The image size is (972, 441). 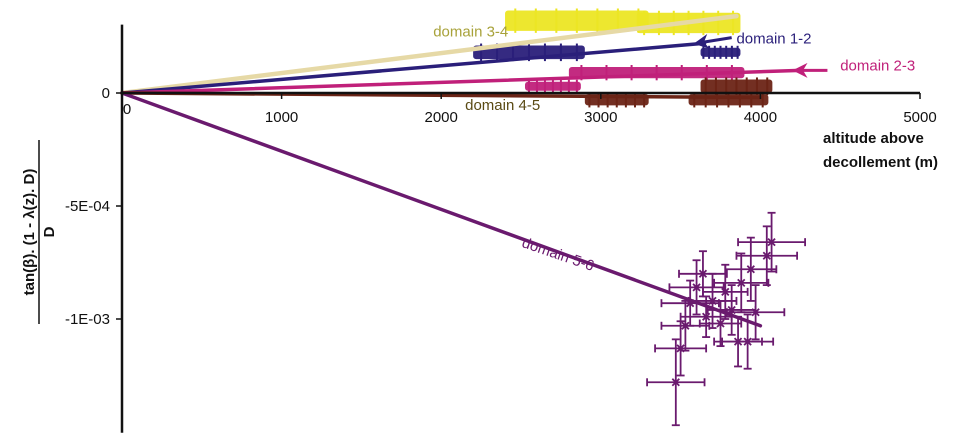 I want to click on y-tick-label: -1E-03, so click(x=87, y=319).